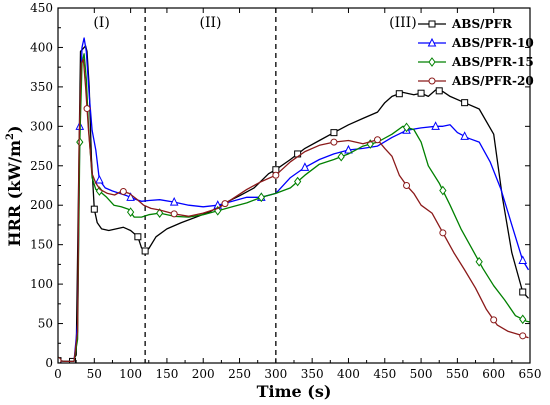 The width and height of the screenshot is (550, 405). Describe the element at coordinates (530, 374) in the screenshot. I see `x-tick-label: 650` at that location.